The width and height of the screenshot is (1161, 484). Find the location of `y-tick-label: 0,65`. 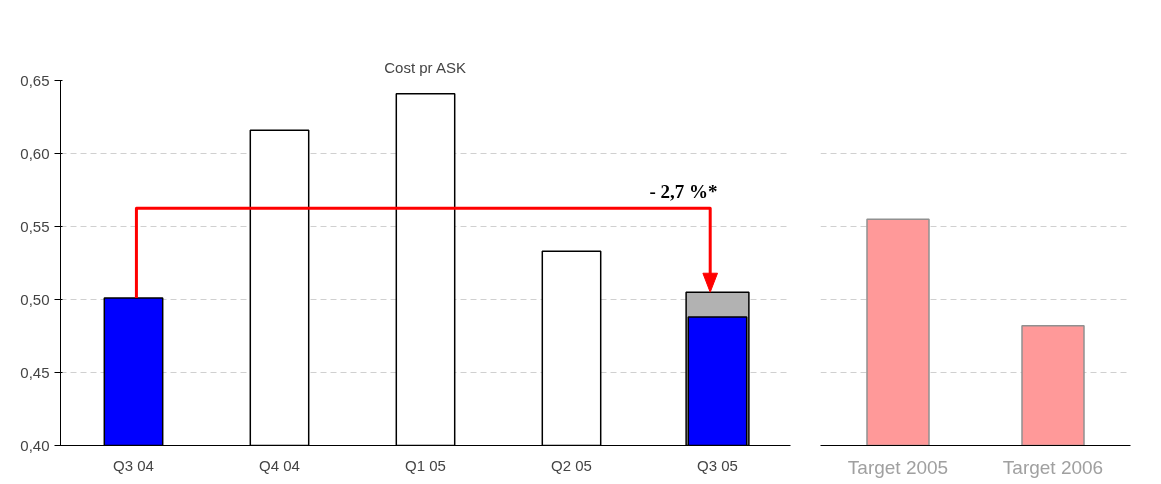

y-tick-label: 0,65 is located at coordinates (35, 80).